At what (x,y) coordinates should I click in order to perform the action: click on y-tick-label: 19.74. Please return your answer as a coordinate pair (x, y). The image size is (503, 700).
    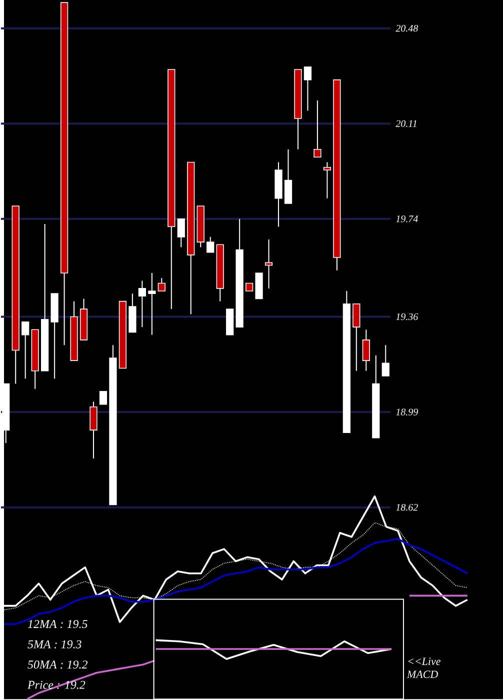
    Looking at the image, I should click on (407, 219).